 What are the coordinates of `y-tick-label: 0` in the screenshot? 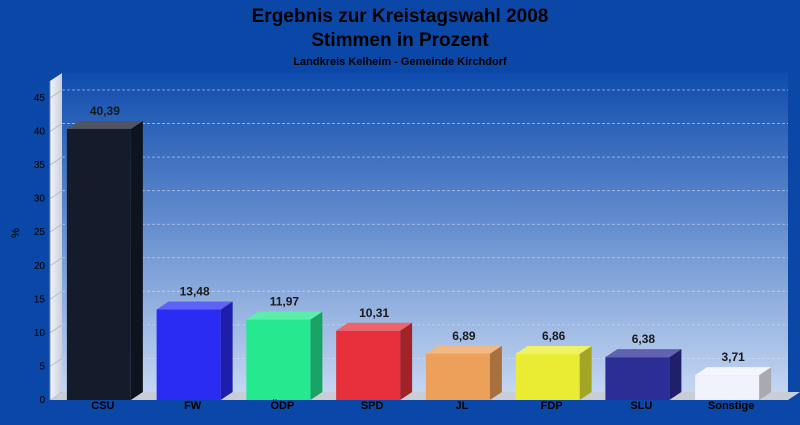 It's located at (42, 400).